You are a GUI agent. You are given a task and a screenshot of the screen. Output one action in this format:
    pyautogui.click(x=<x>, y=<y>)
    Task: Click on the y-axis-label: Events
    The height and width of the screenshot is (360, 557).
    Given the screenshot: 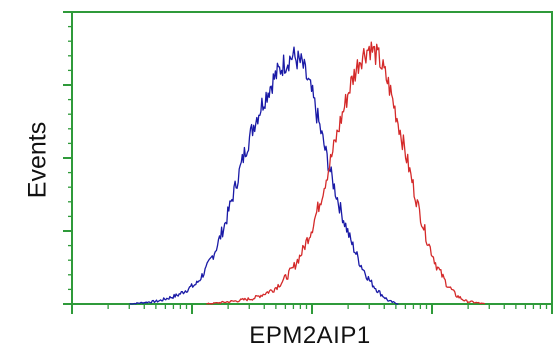 What is the action you would take?
    pyautogui.click(x=37, y=160)
    